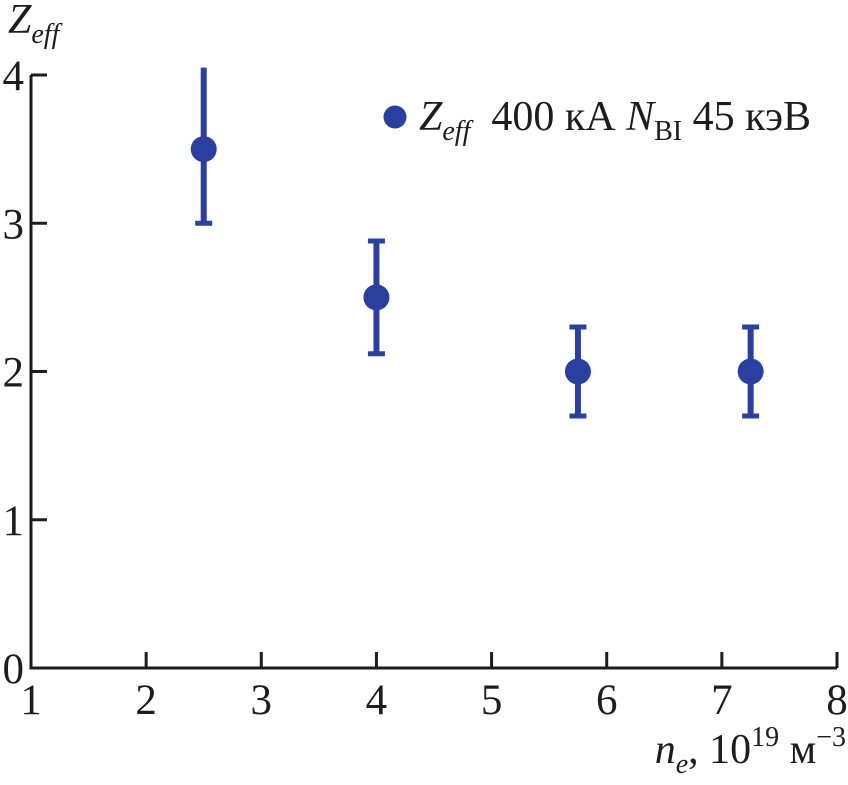  What do you see at coordinates (837, 700) in the screenshot?
I see `x-tick-label: 8` at bounding box center [837, 700].